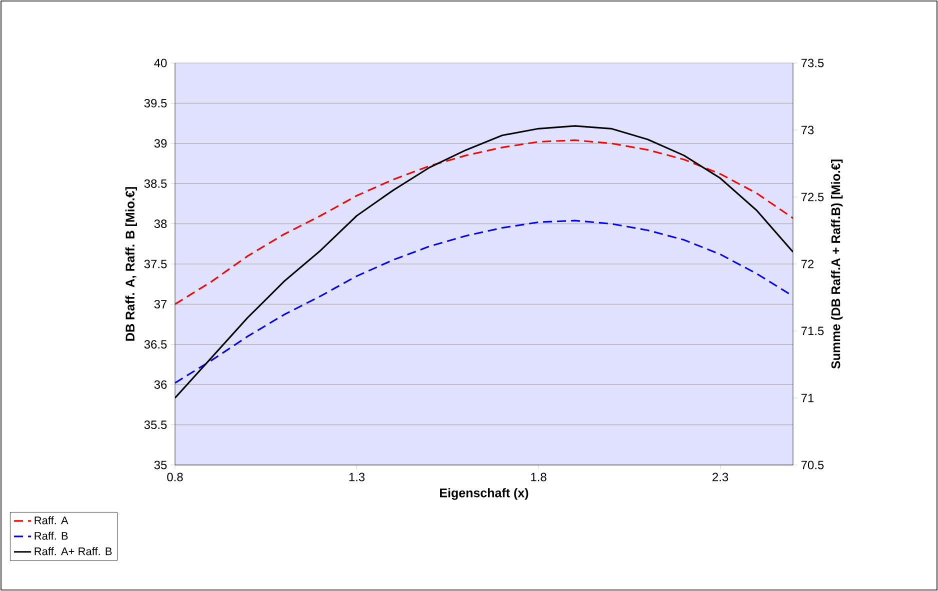  What do you see at coordinates (131, 264) in the screenshot?
I see `y-axis-title: DB Raff. A, Raff. B [Mio.€]` at bounding box center [131, 264].